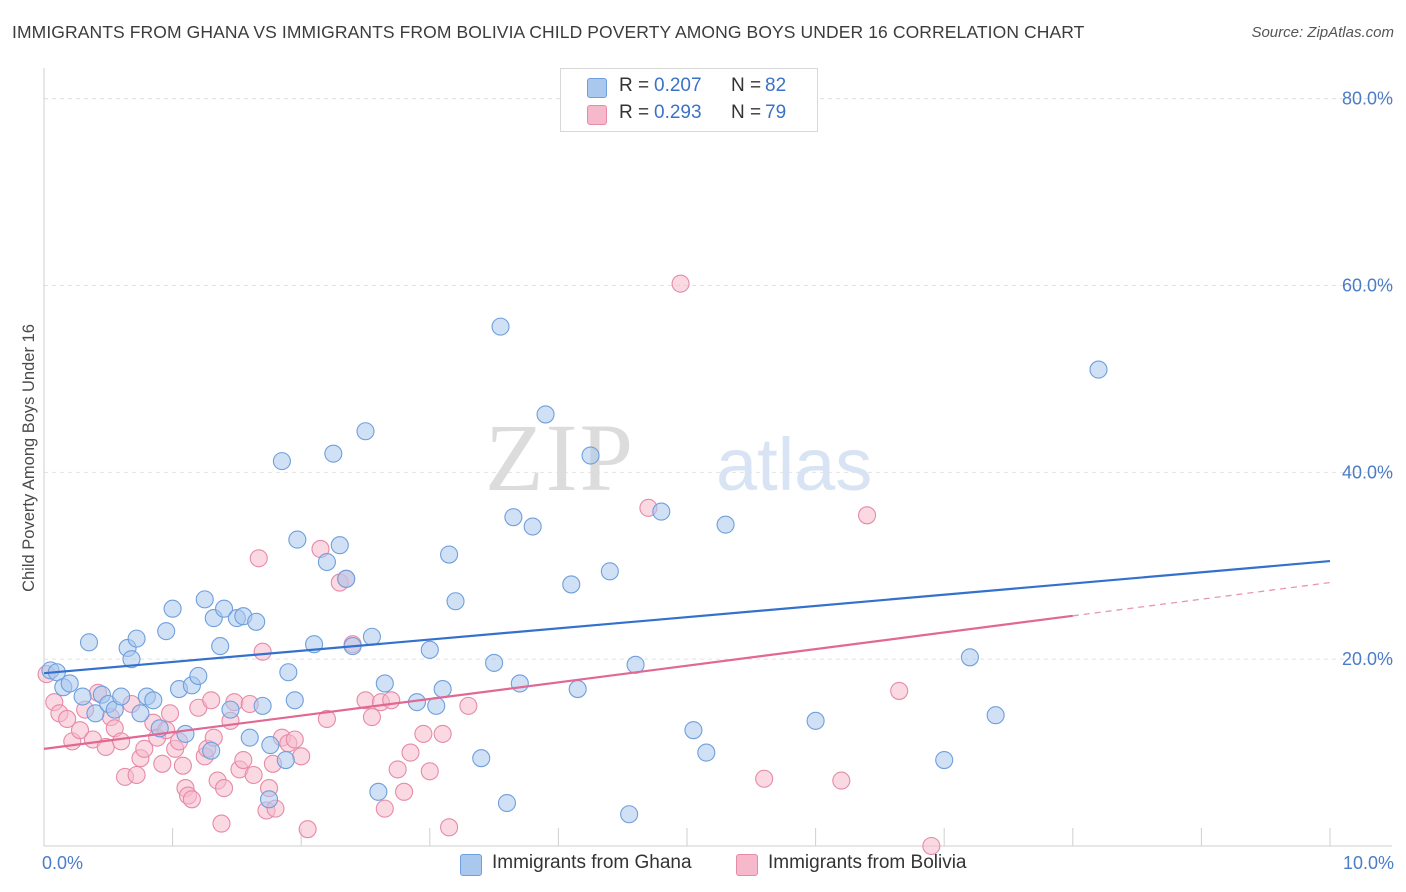  Describe the element at coordinates (678, 85) in the screenshot. I see `ghana-r-value: 0.207` at that location.